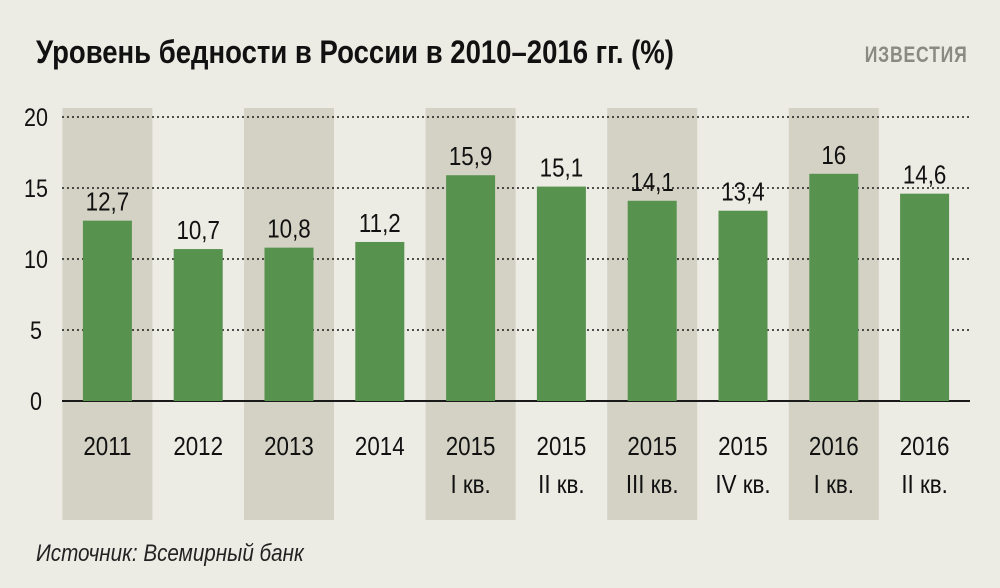 This screenshot has width=1000, height=588. Describe the element at coordinates (652, 484) in the screenshot. I see `x-tick-label: III кв.` at that location.